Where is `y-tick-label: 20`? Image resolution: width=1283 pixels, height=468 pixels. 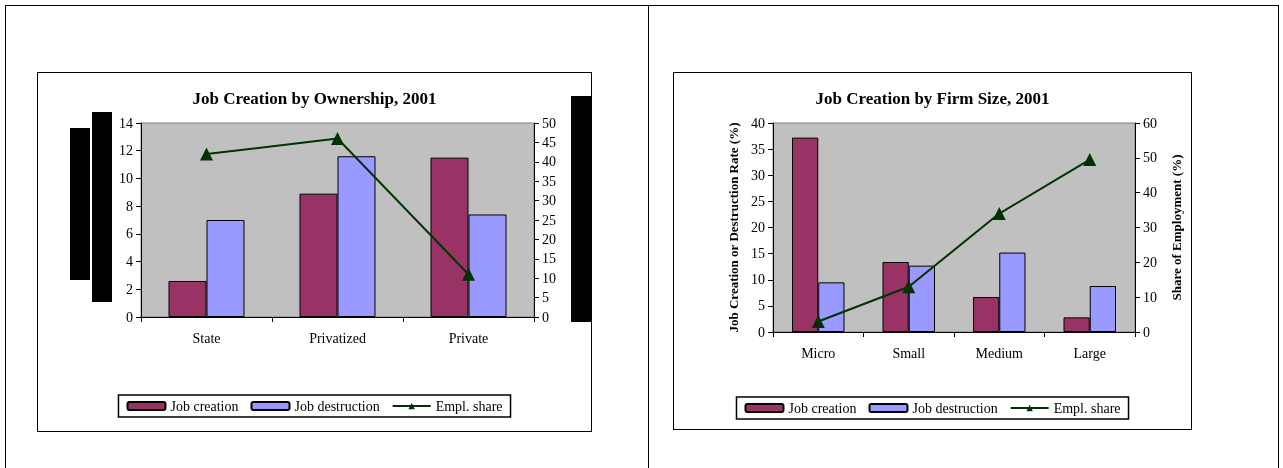
y-tick-label: 20 is located at coordinates (758, 227).